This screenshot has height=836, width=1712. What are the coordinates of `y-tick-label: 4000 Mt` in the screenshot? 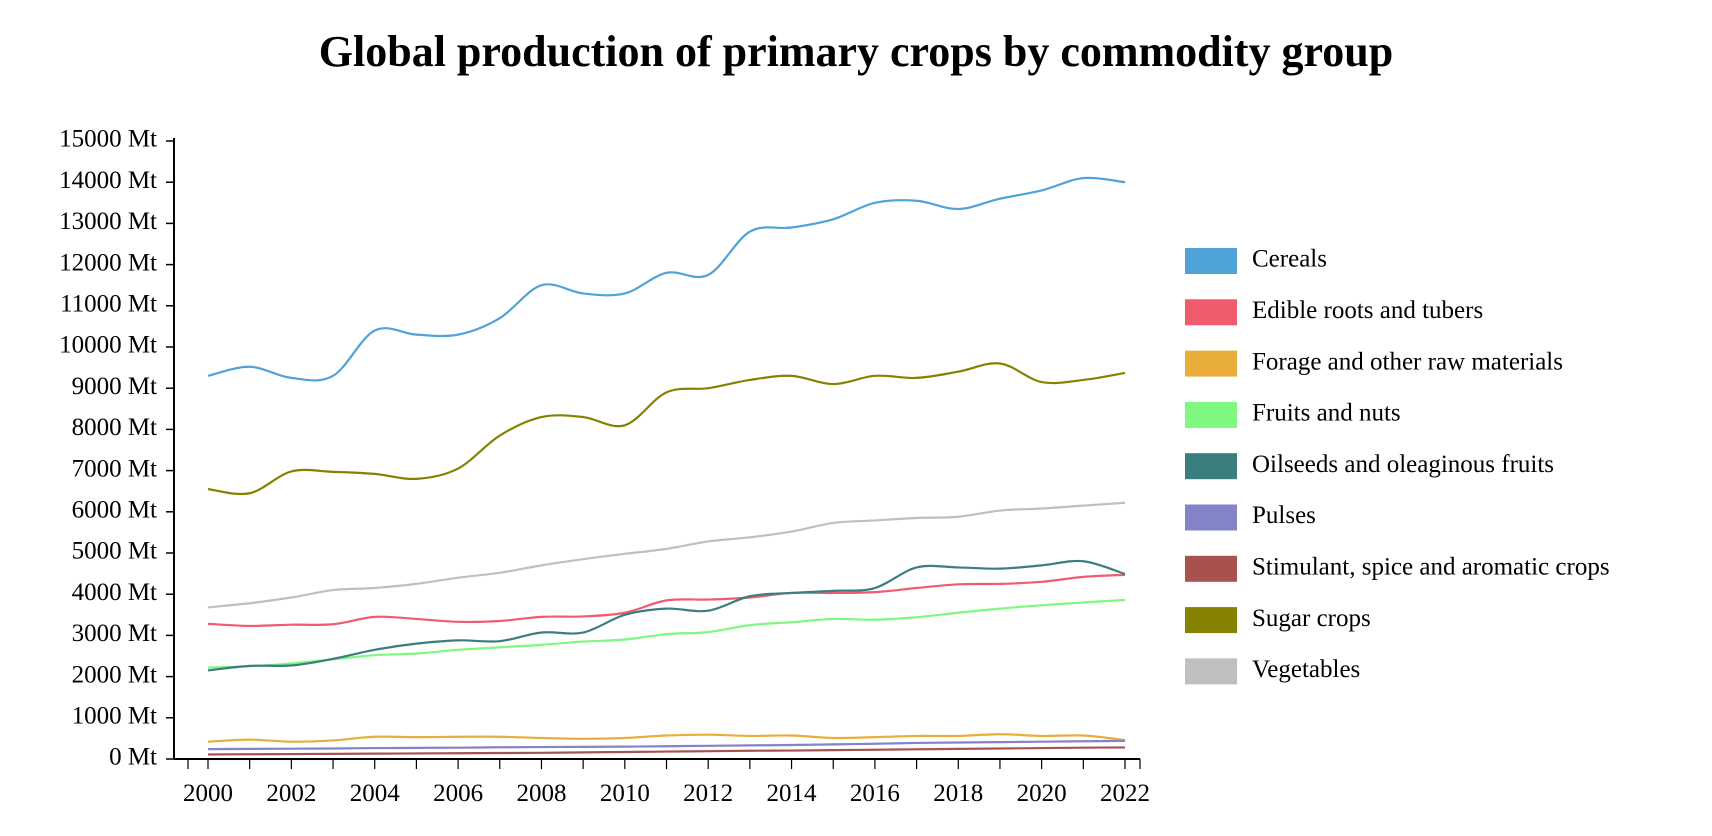 It's located at (114, 592).